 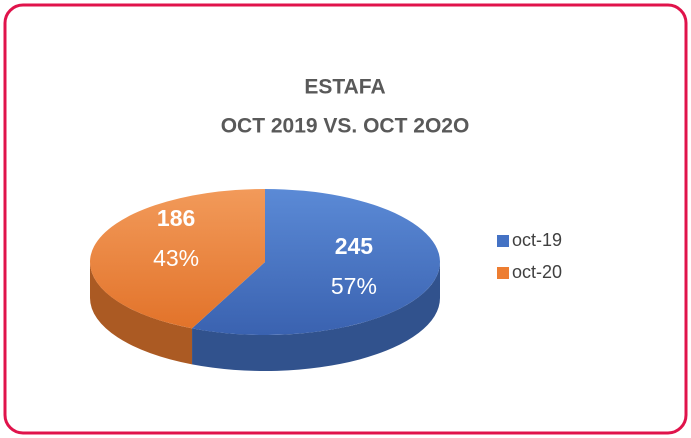 I want to click on value-label: 186, so click(x=176, y=218).